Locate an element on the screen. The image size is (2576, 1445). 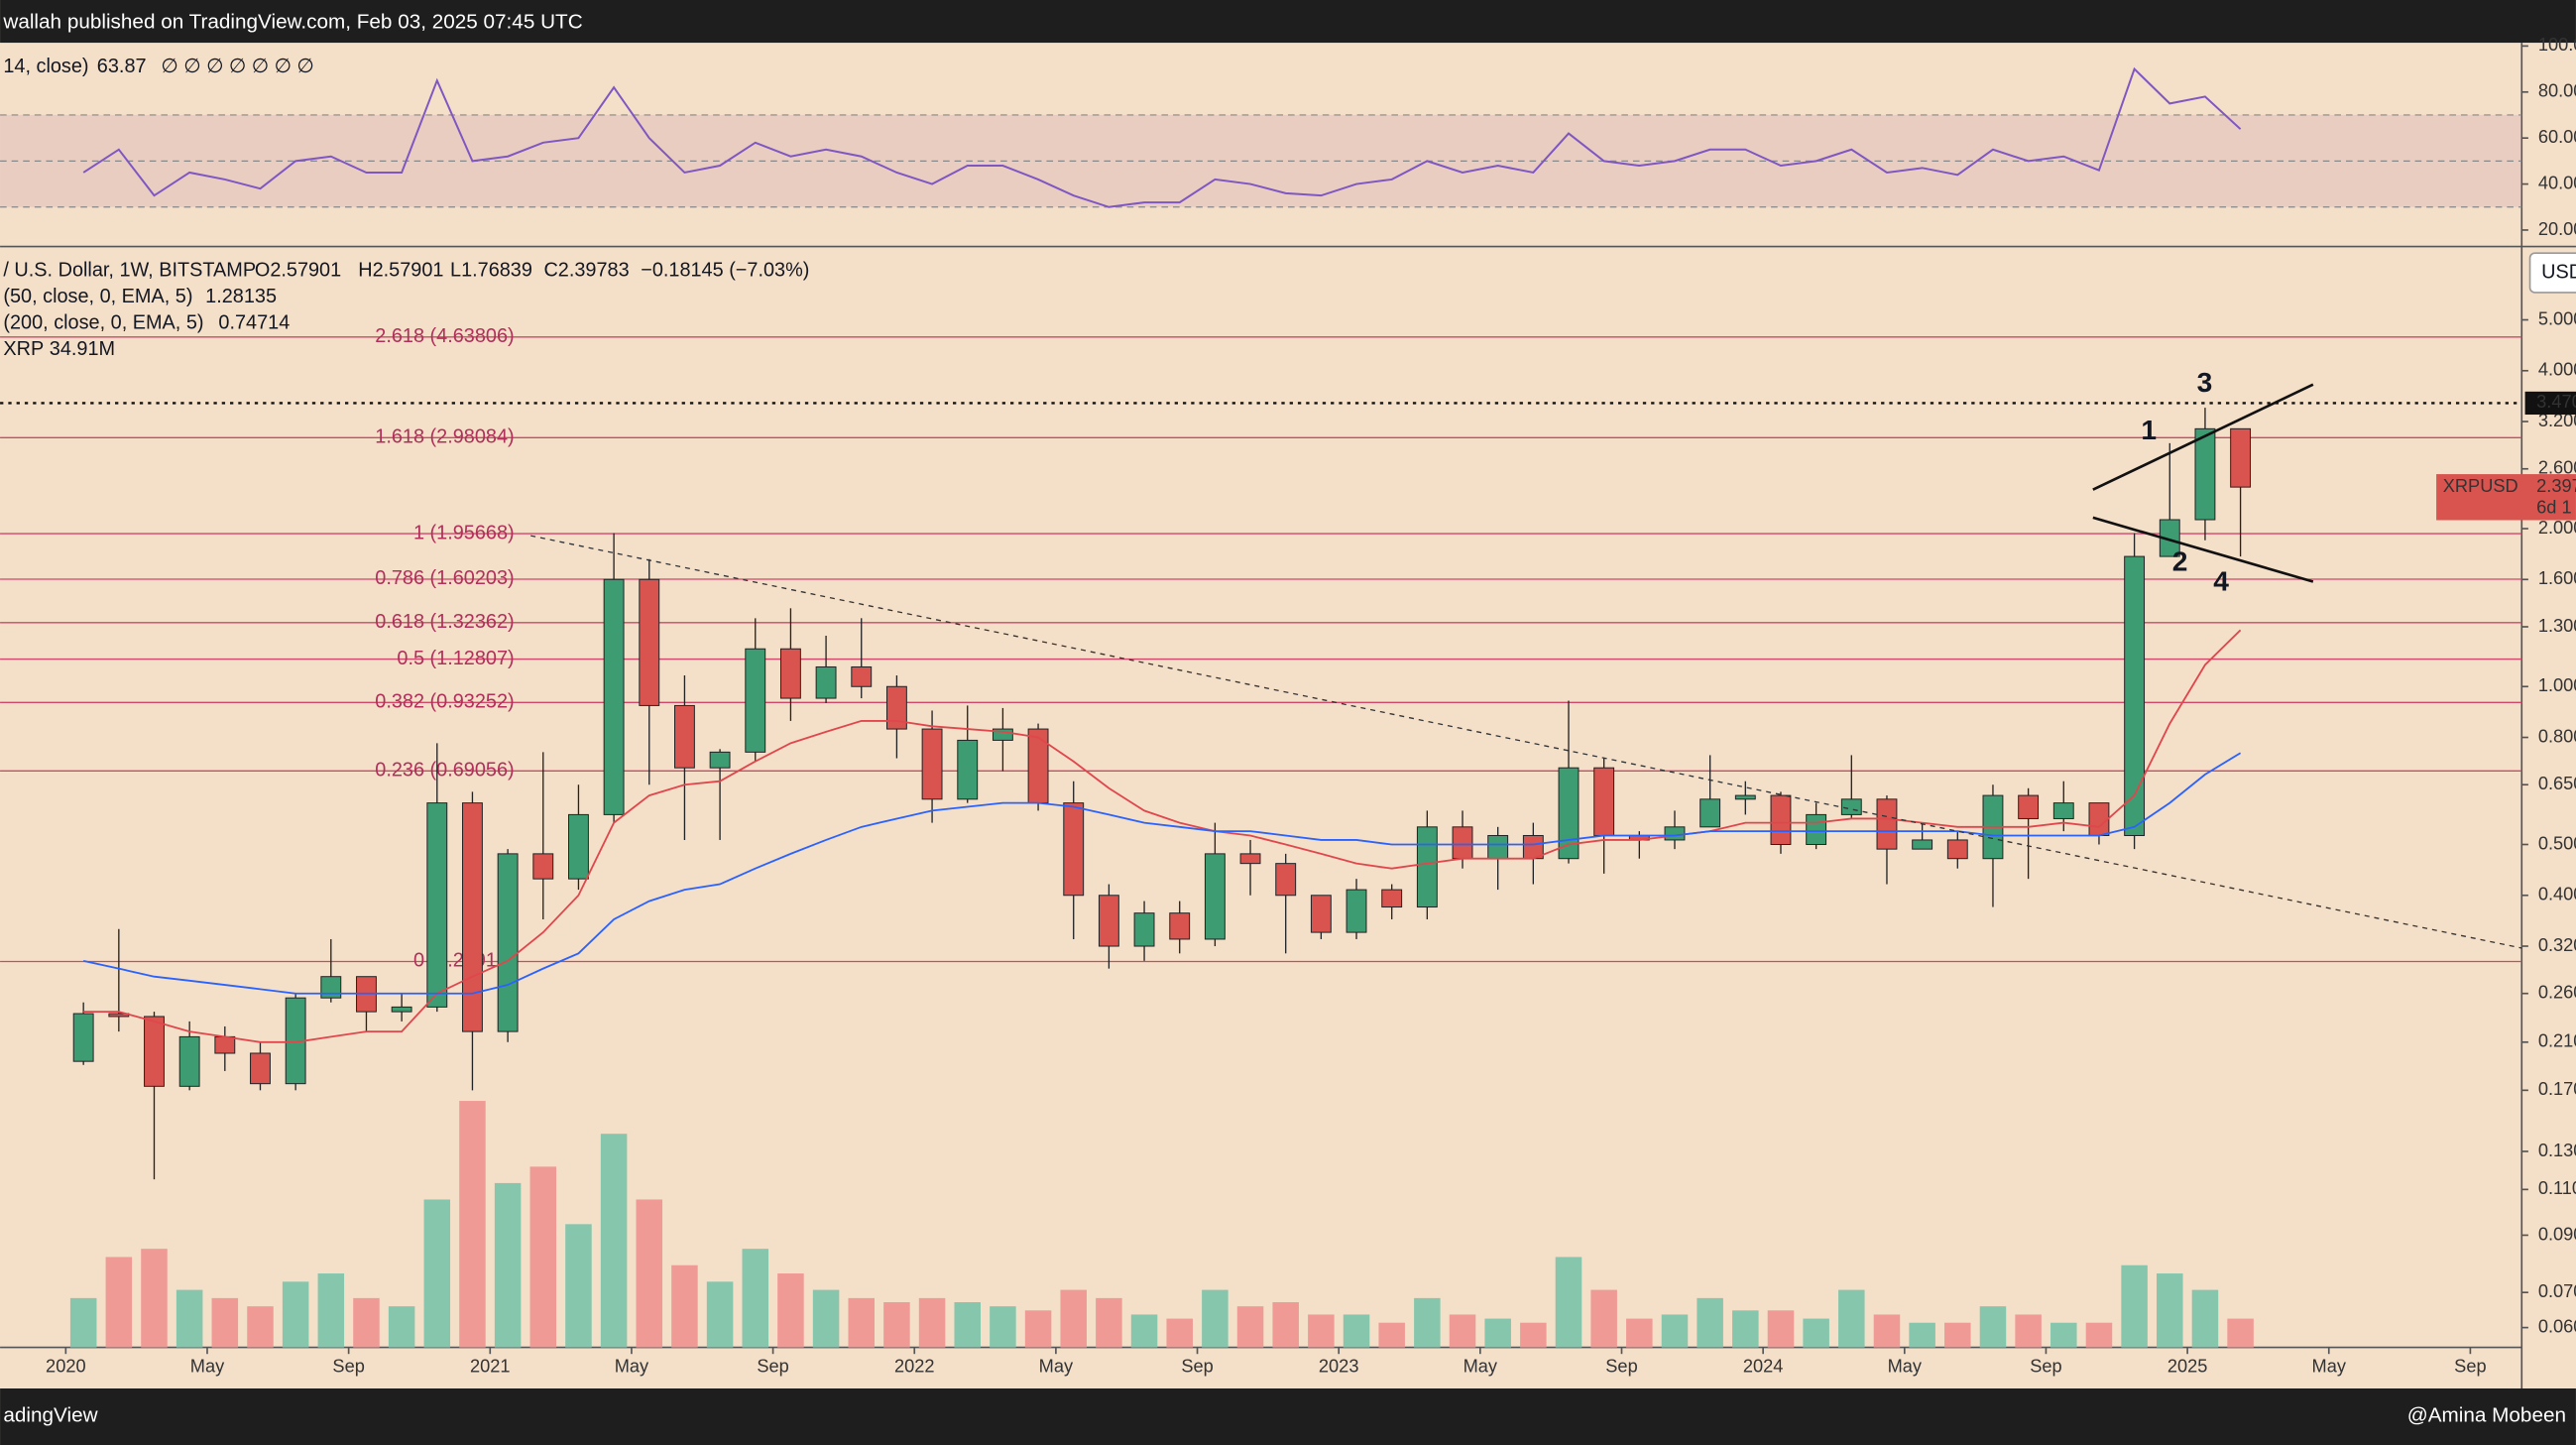
bottom-bar is located at coordinates (1288, 1416).